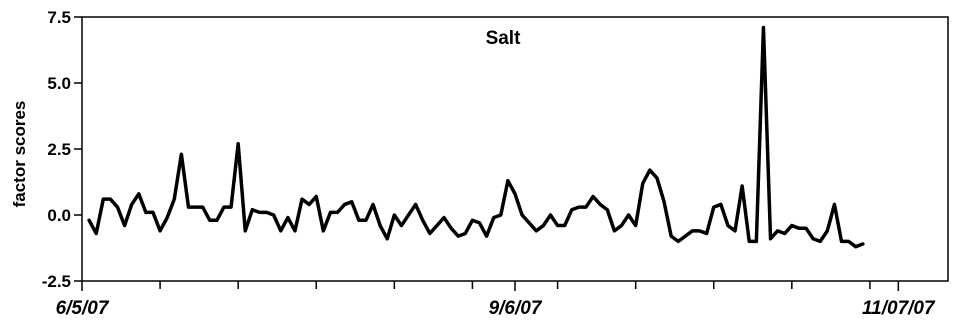 The width and height of the screenshot is (963, 322). Describe the element at coordinates (899, 308) in the screenshot. I see `x-tick-label: 11/07/07` at that location.